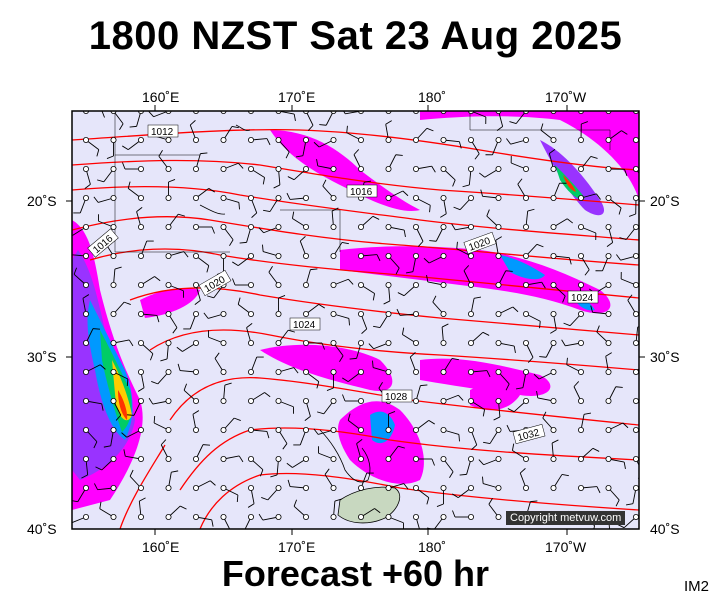 Image resolution: width=711 pixels, height=600 pixels. Describe the element at coordinates (696, 586) in the screenshot. I see `image-code: IM2` at that location.